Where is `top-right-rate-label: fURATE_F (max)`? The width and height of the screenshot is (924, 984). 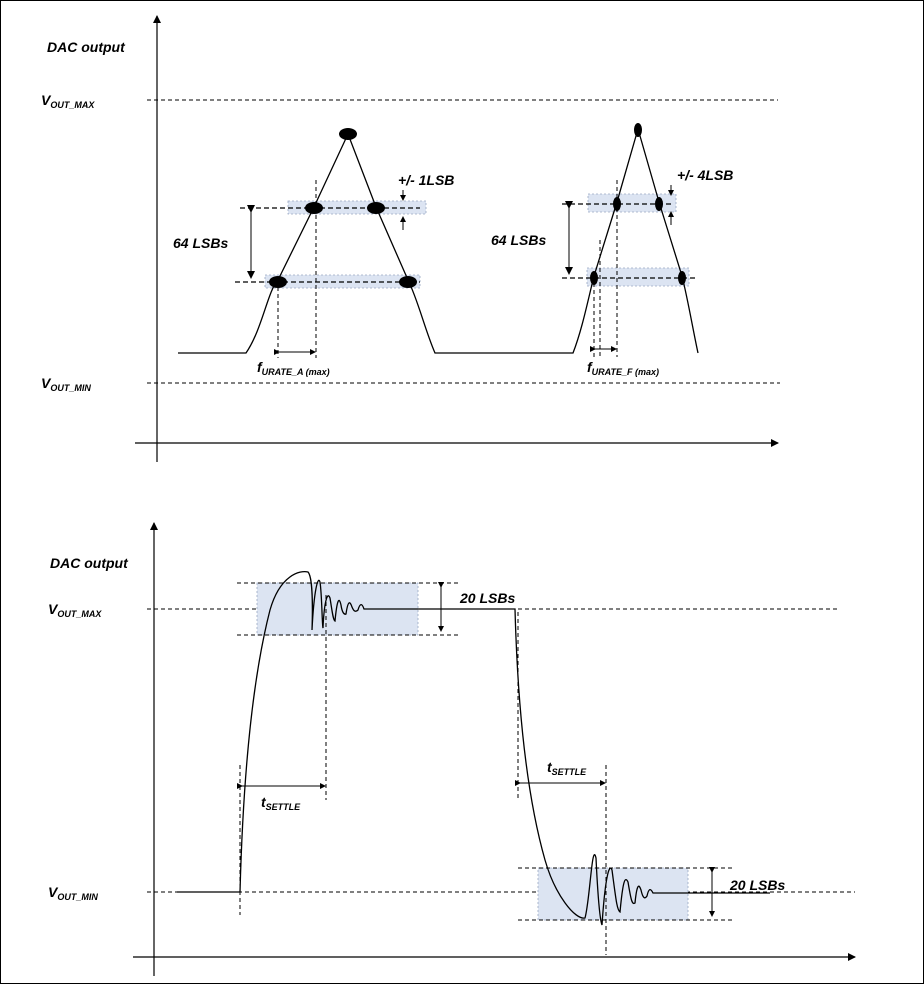
top-right-rate-label: fURATE_F (max) is located at coordinates (623, 368).